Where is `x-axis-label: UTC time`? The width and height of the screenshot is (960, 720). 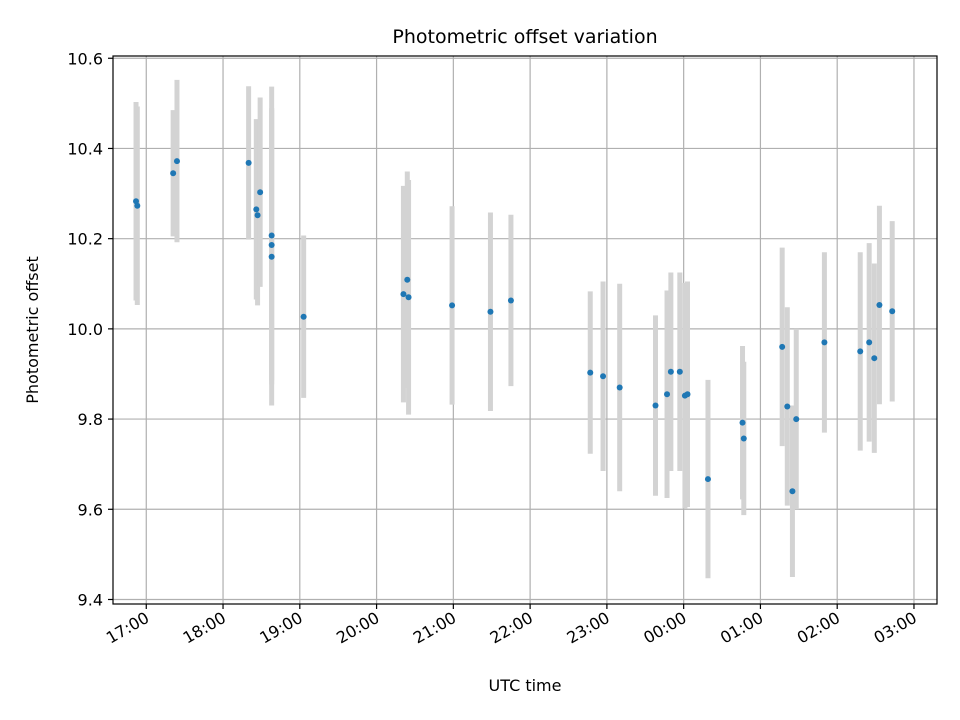
x-axis-label: UTC time is located at coordinates (525, 685).